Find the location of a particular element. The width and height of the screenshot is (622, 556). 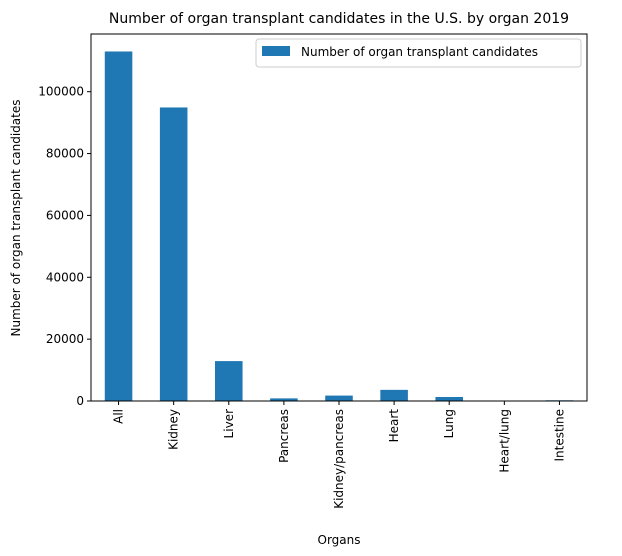

legend: Number of organ transplant candidates is located at coordinates (418, 53).